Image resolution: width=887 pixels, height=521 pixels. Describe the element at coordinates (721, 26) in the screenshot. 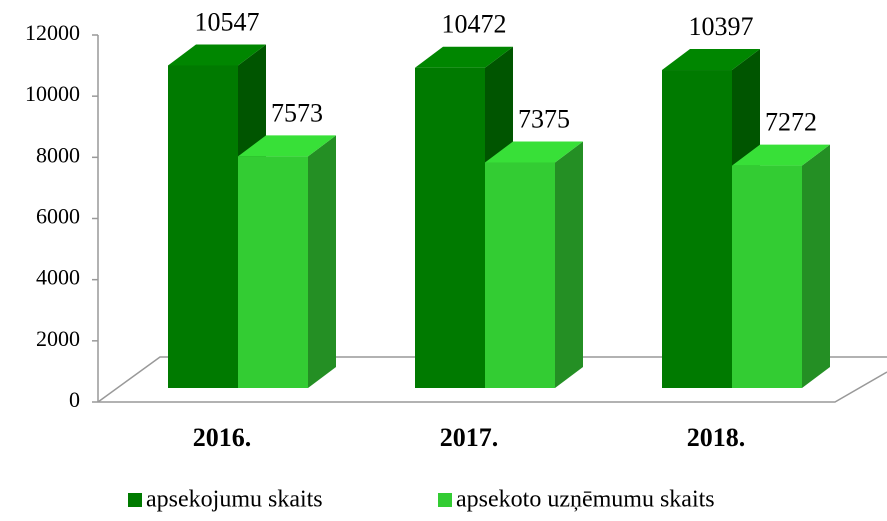

I see `data-label: 10397` at that location.